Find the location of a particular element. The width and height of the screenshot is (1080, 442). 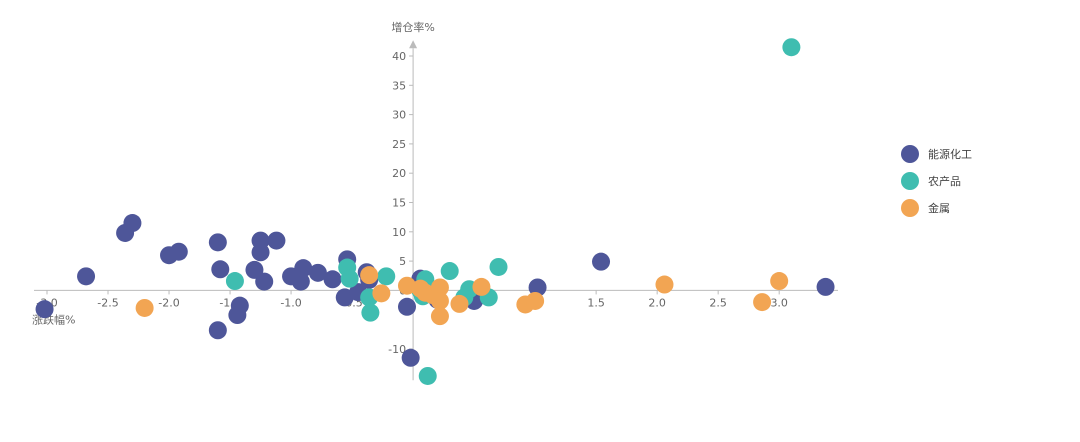

y-tick-label: 15 is located at coordinates (399, 203).